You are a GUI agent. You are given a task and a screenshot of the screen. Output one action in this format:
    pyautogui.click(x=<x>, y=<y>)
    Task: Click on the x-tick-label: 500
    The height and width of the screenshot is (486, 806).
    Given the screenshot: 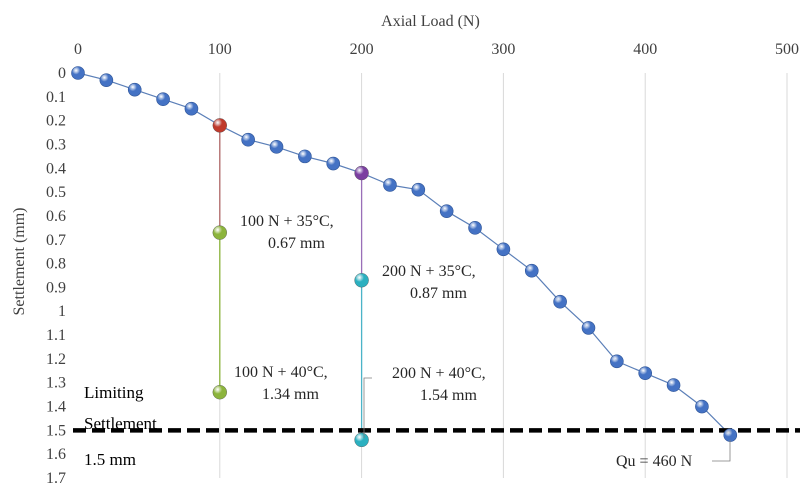 What is the action you would take?
    pyautogui.click(x=787, y=49)
    